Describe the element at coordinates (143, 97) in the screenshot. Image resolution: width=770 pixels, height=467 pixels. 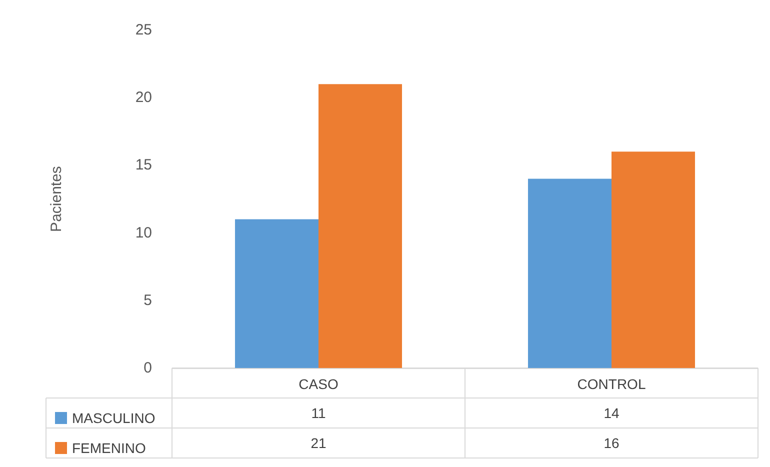
I see `y-tick-label: 20` at that location.